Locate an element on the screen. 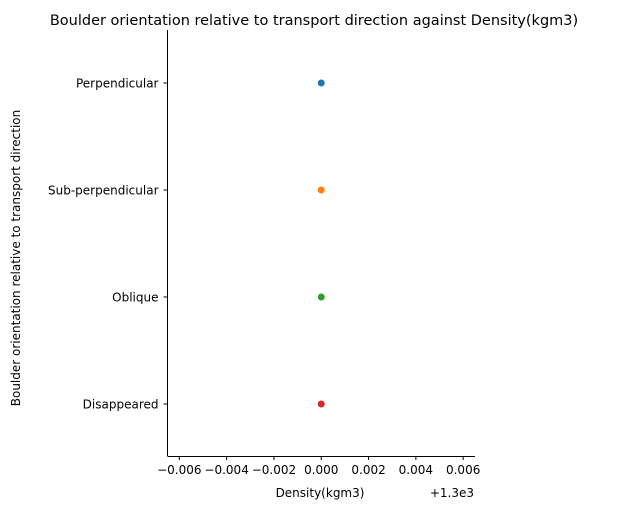 The width and height of the screenshot is (635, 510). y-tick-label: Perpendicular is located at coordinates (117, 84).